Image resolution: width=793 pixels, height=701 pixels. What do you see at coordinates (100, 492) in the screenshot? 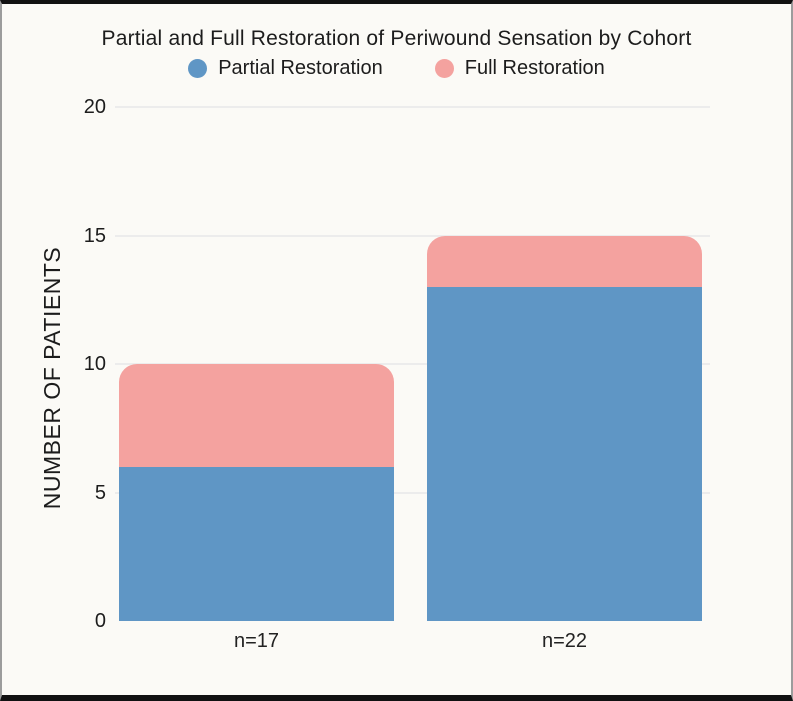
I see `y-tick-label: 5` at bounding box center [100, 492].